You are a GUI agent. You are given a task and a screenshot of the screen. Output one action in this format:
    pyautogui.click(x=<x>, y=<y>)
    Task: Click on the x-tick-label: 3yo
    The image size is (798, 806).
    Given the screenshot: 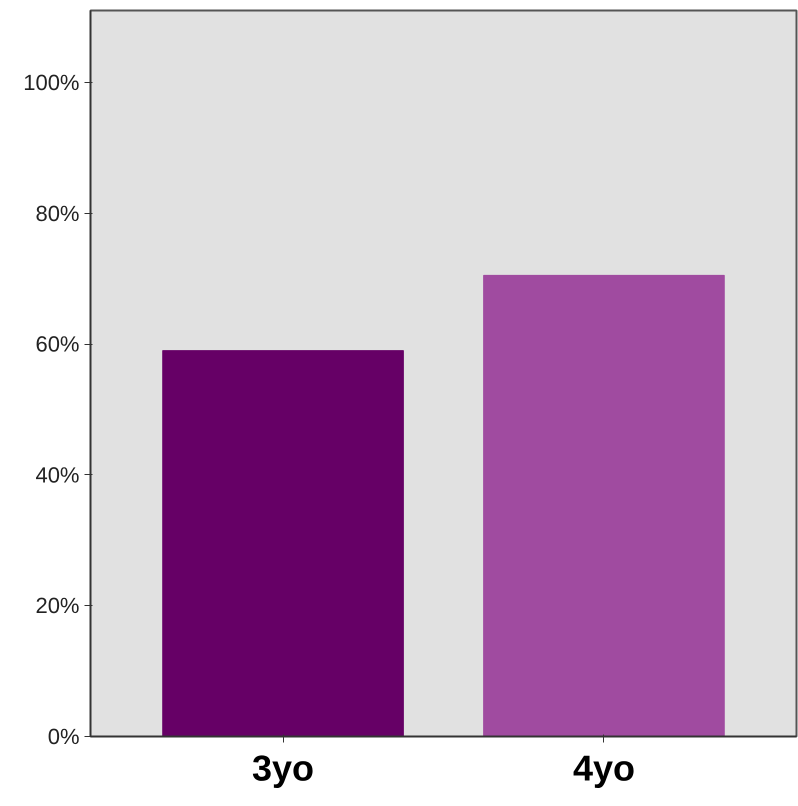 What is the action you would take?
    pyautogui.click(x=283, y=768)
    